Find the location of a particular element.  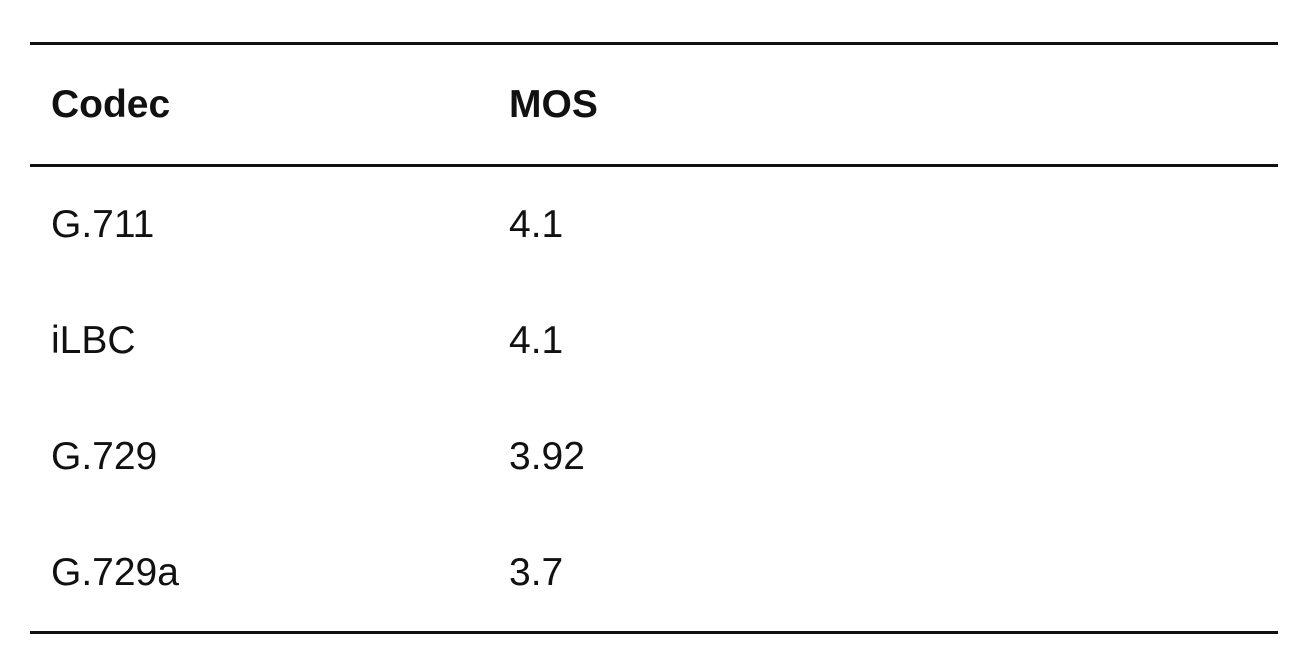

column-header-mos: MOS is located at coordinates (553, 104).